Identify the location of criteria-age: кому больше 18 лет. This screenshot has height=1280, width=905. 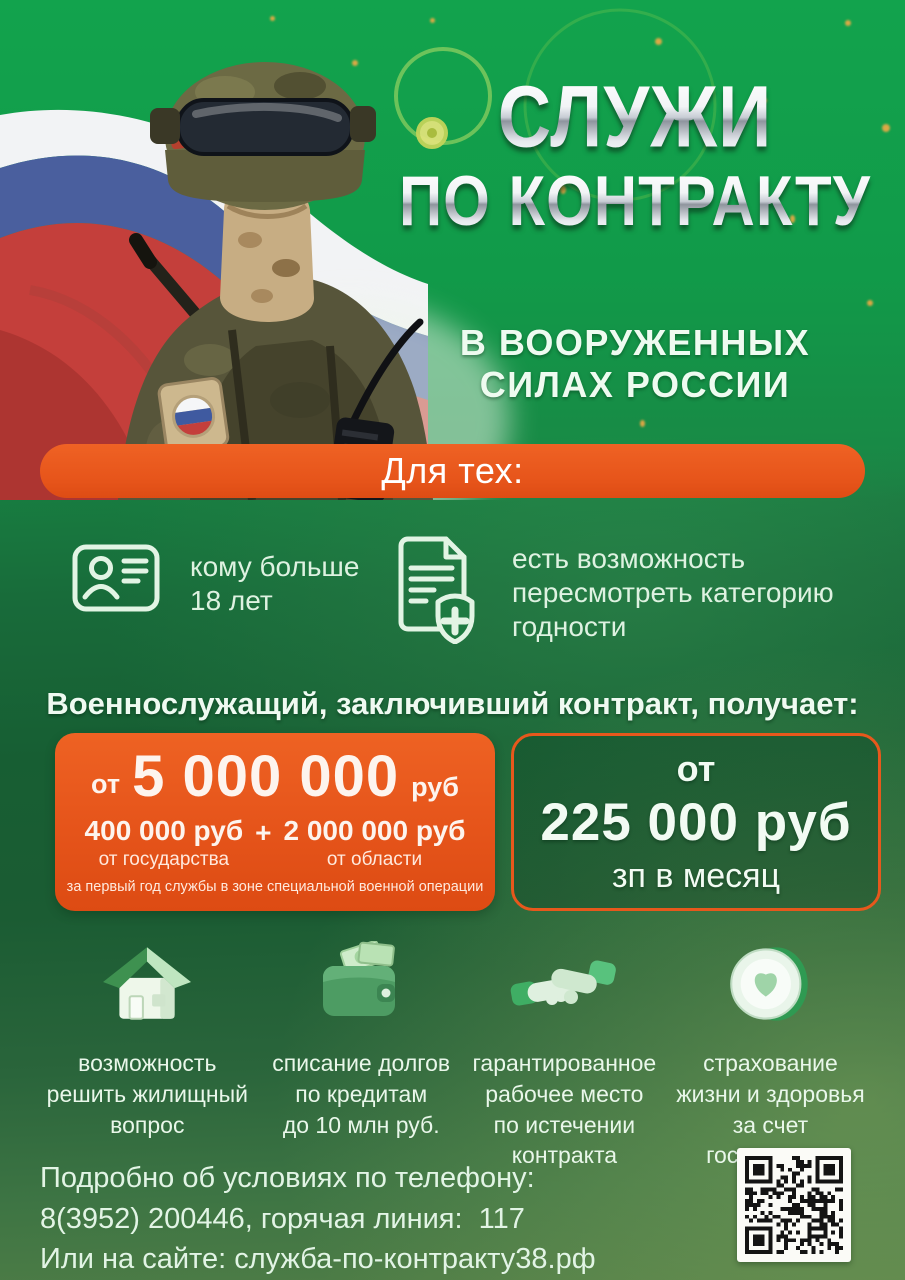
(215, 581).